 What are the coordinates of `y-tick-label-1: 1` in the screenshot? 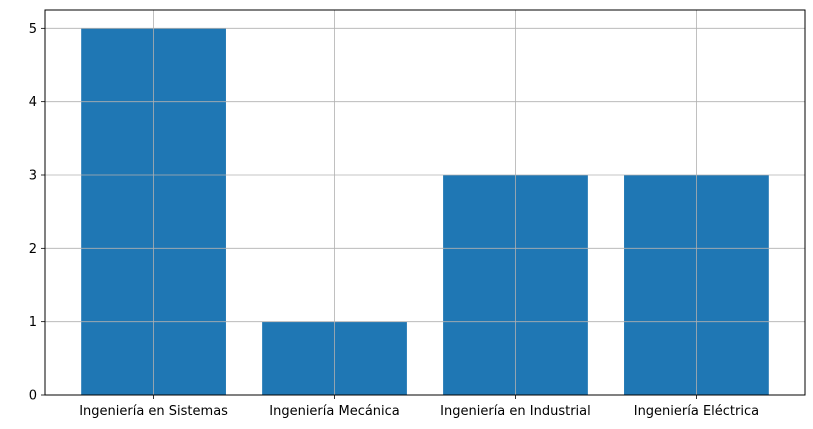 It's located at (33, 322).